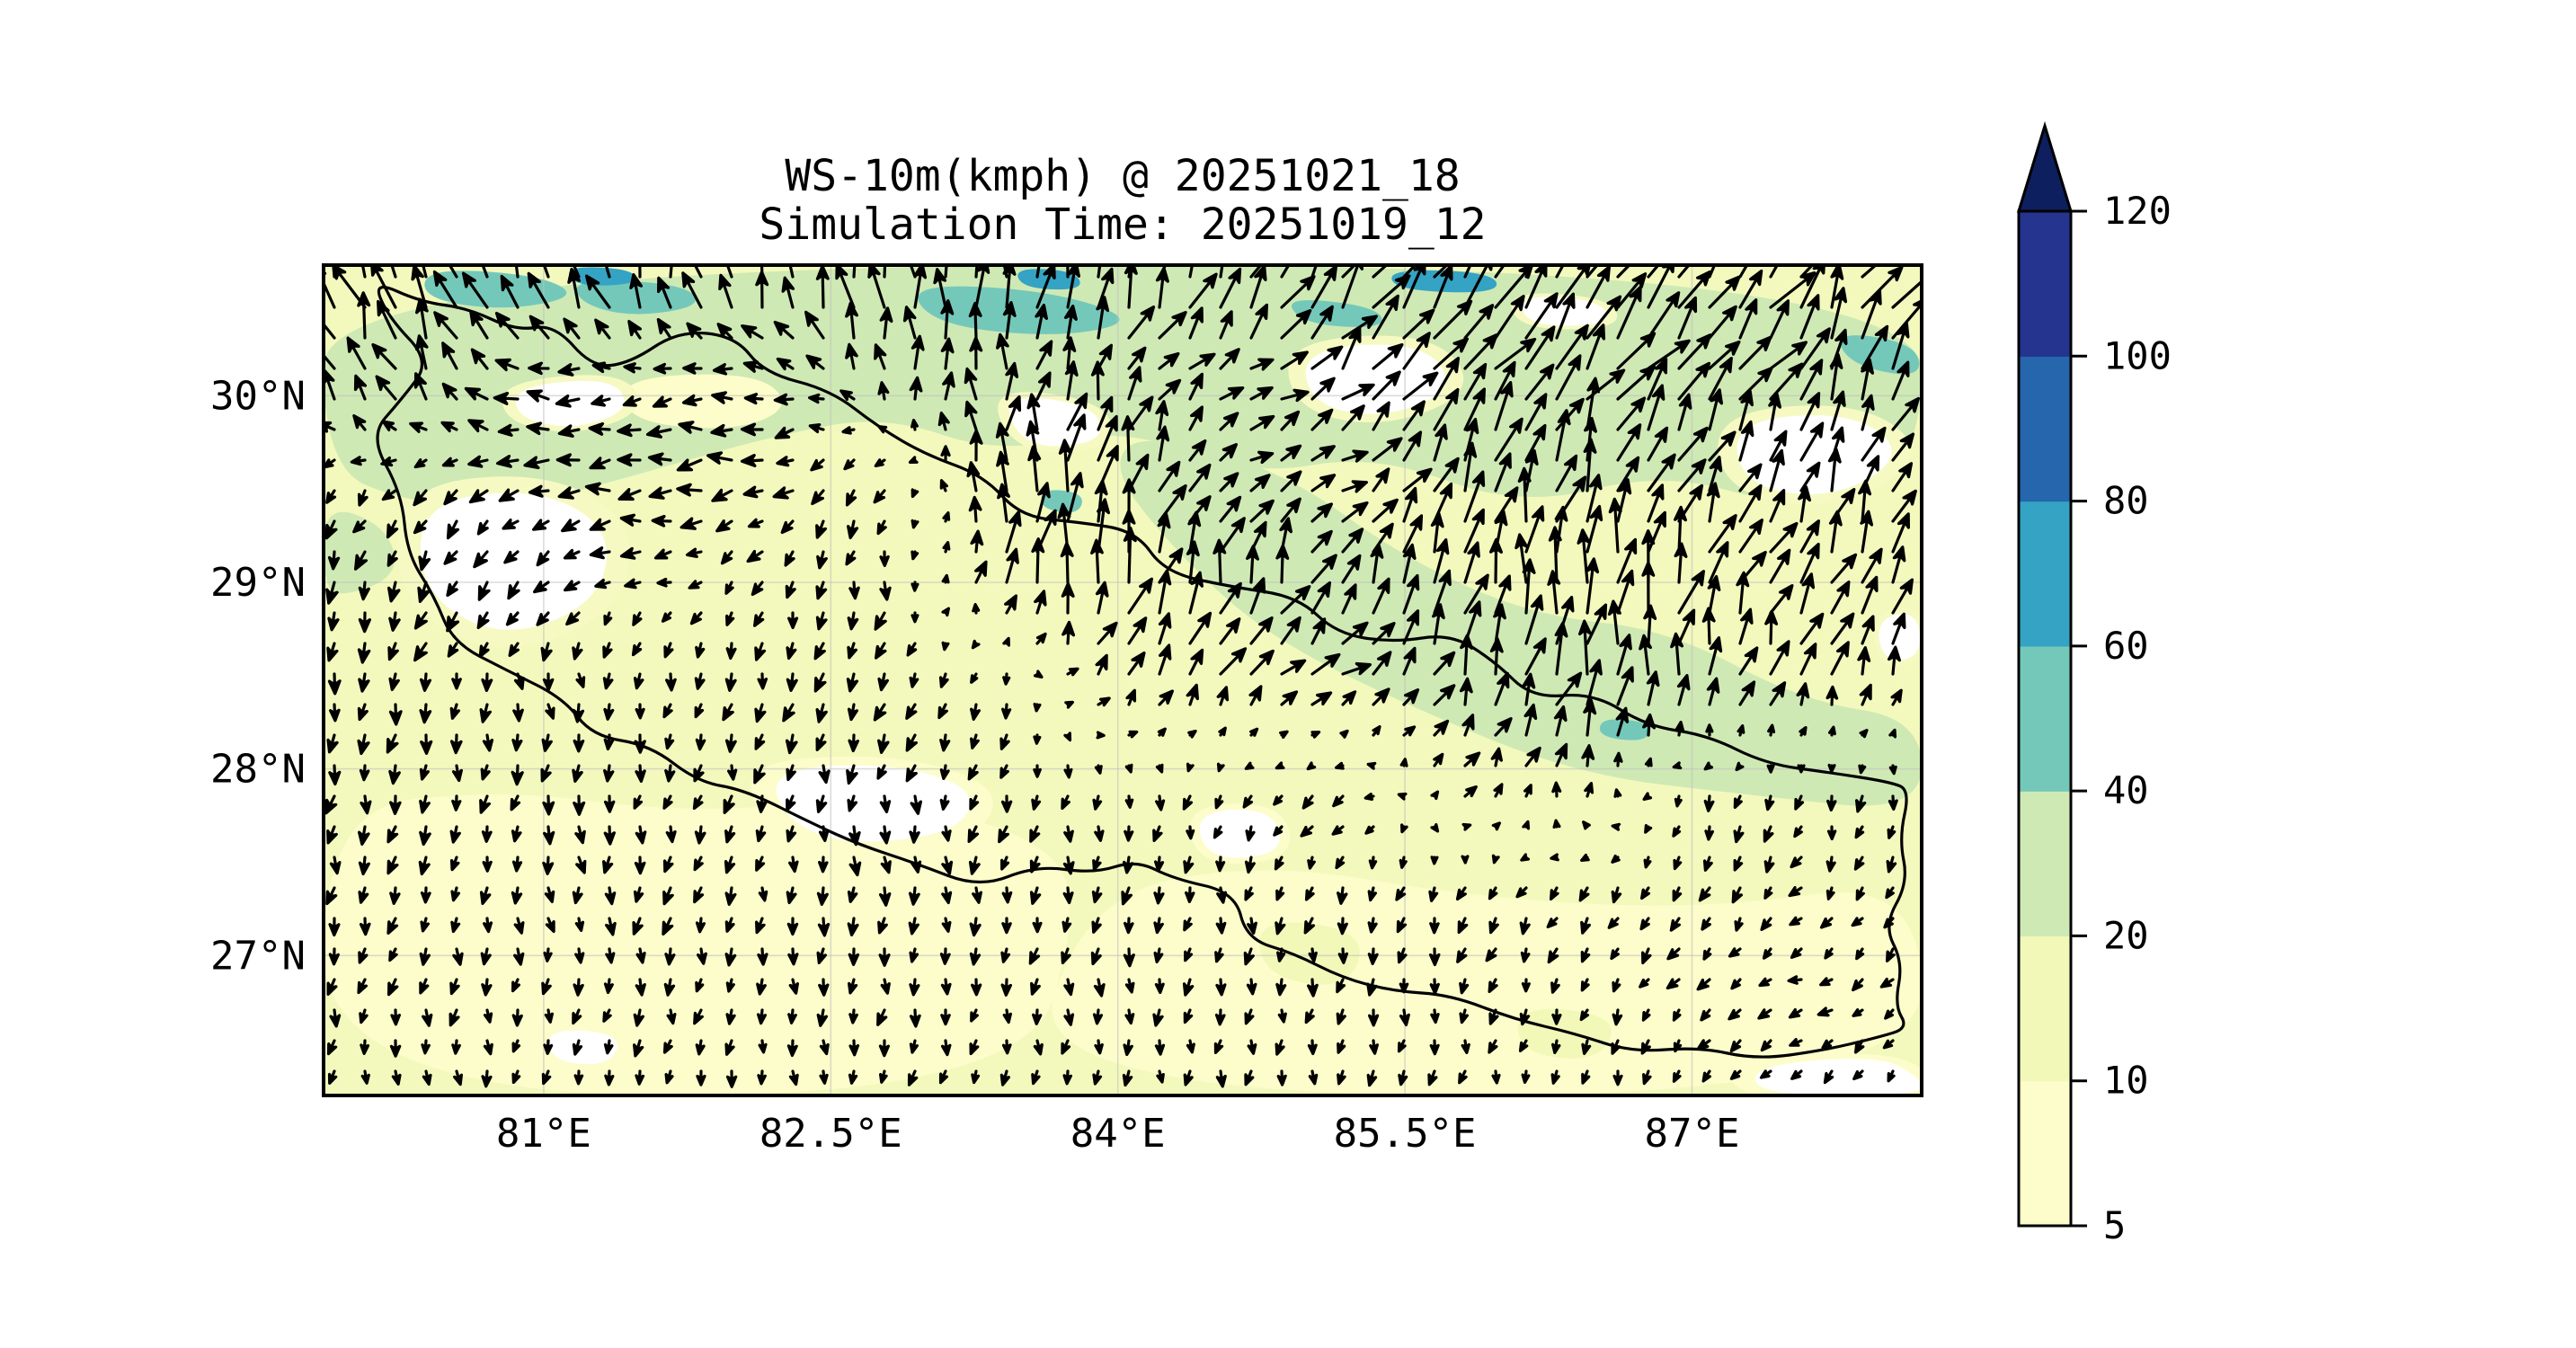 Image resolution: width=2576 pixels, height=1348 pixels. What do you see at coordinates (2126, 501) in the screenshot?
I see `colorbar-tick-label-80: 80` at bounding box center [2126, 501].